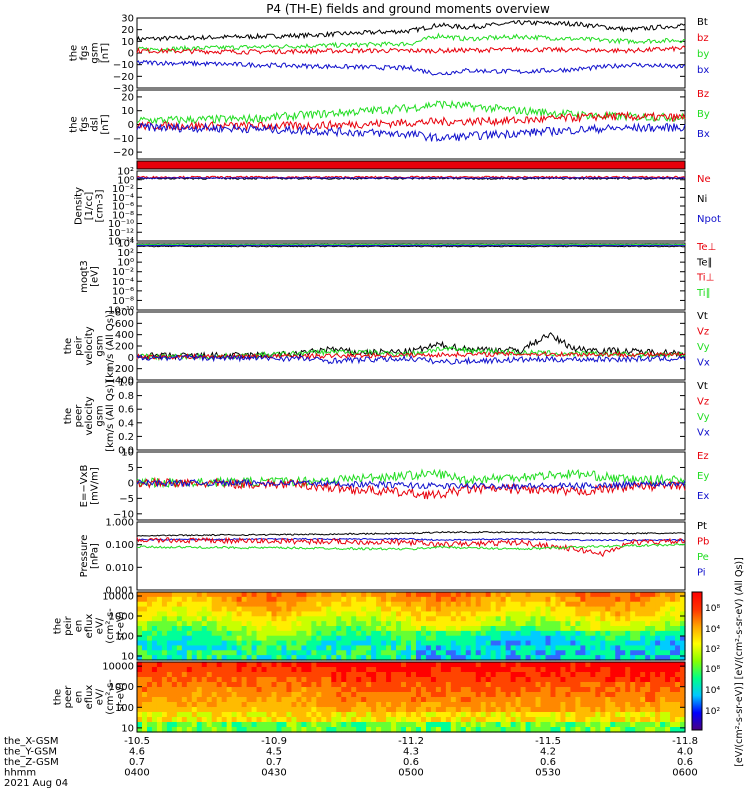 This screenshot has height=800, width=750. Describe the element at coordinates (703, 347) in the screenshot. I see `legend-entry: Vy` at that location.